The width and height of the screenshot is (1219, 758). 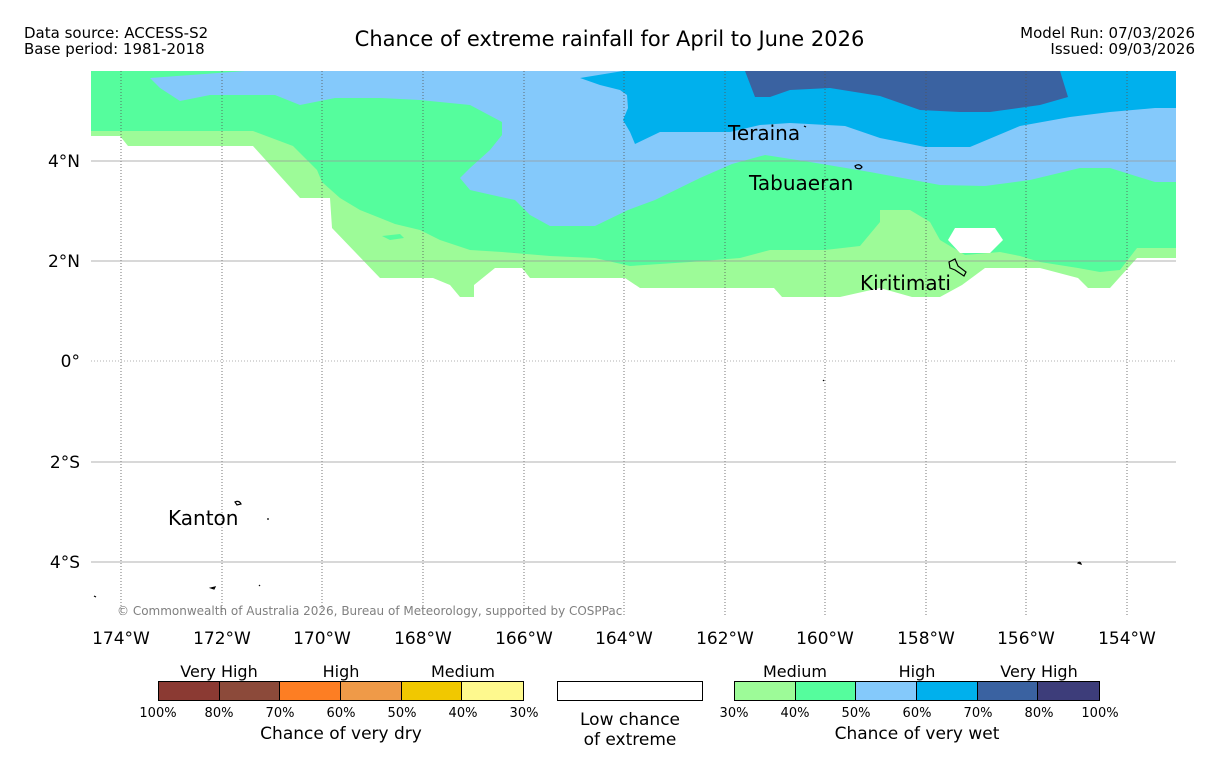 What do you see at coordinates (65, 463) in the screenshot?
I see `lat-tick-label: 2°S` at bounding box center [65, 463].